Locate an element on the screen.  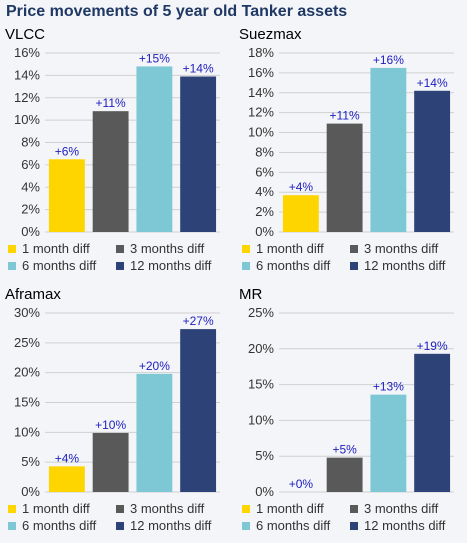
legend-label: 12 months diff is located at coordinates (171, 525).